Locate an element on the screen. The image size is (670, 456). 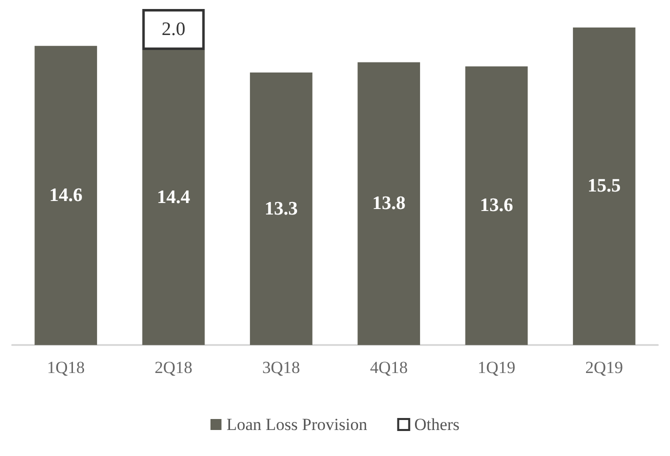
data-label: 13.8 is located at coordinates (389, 203).